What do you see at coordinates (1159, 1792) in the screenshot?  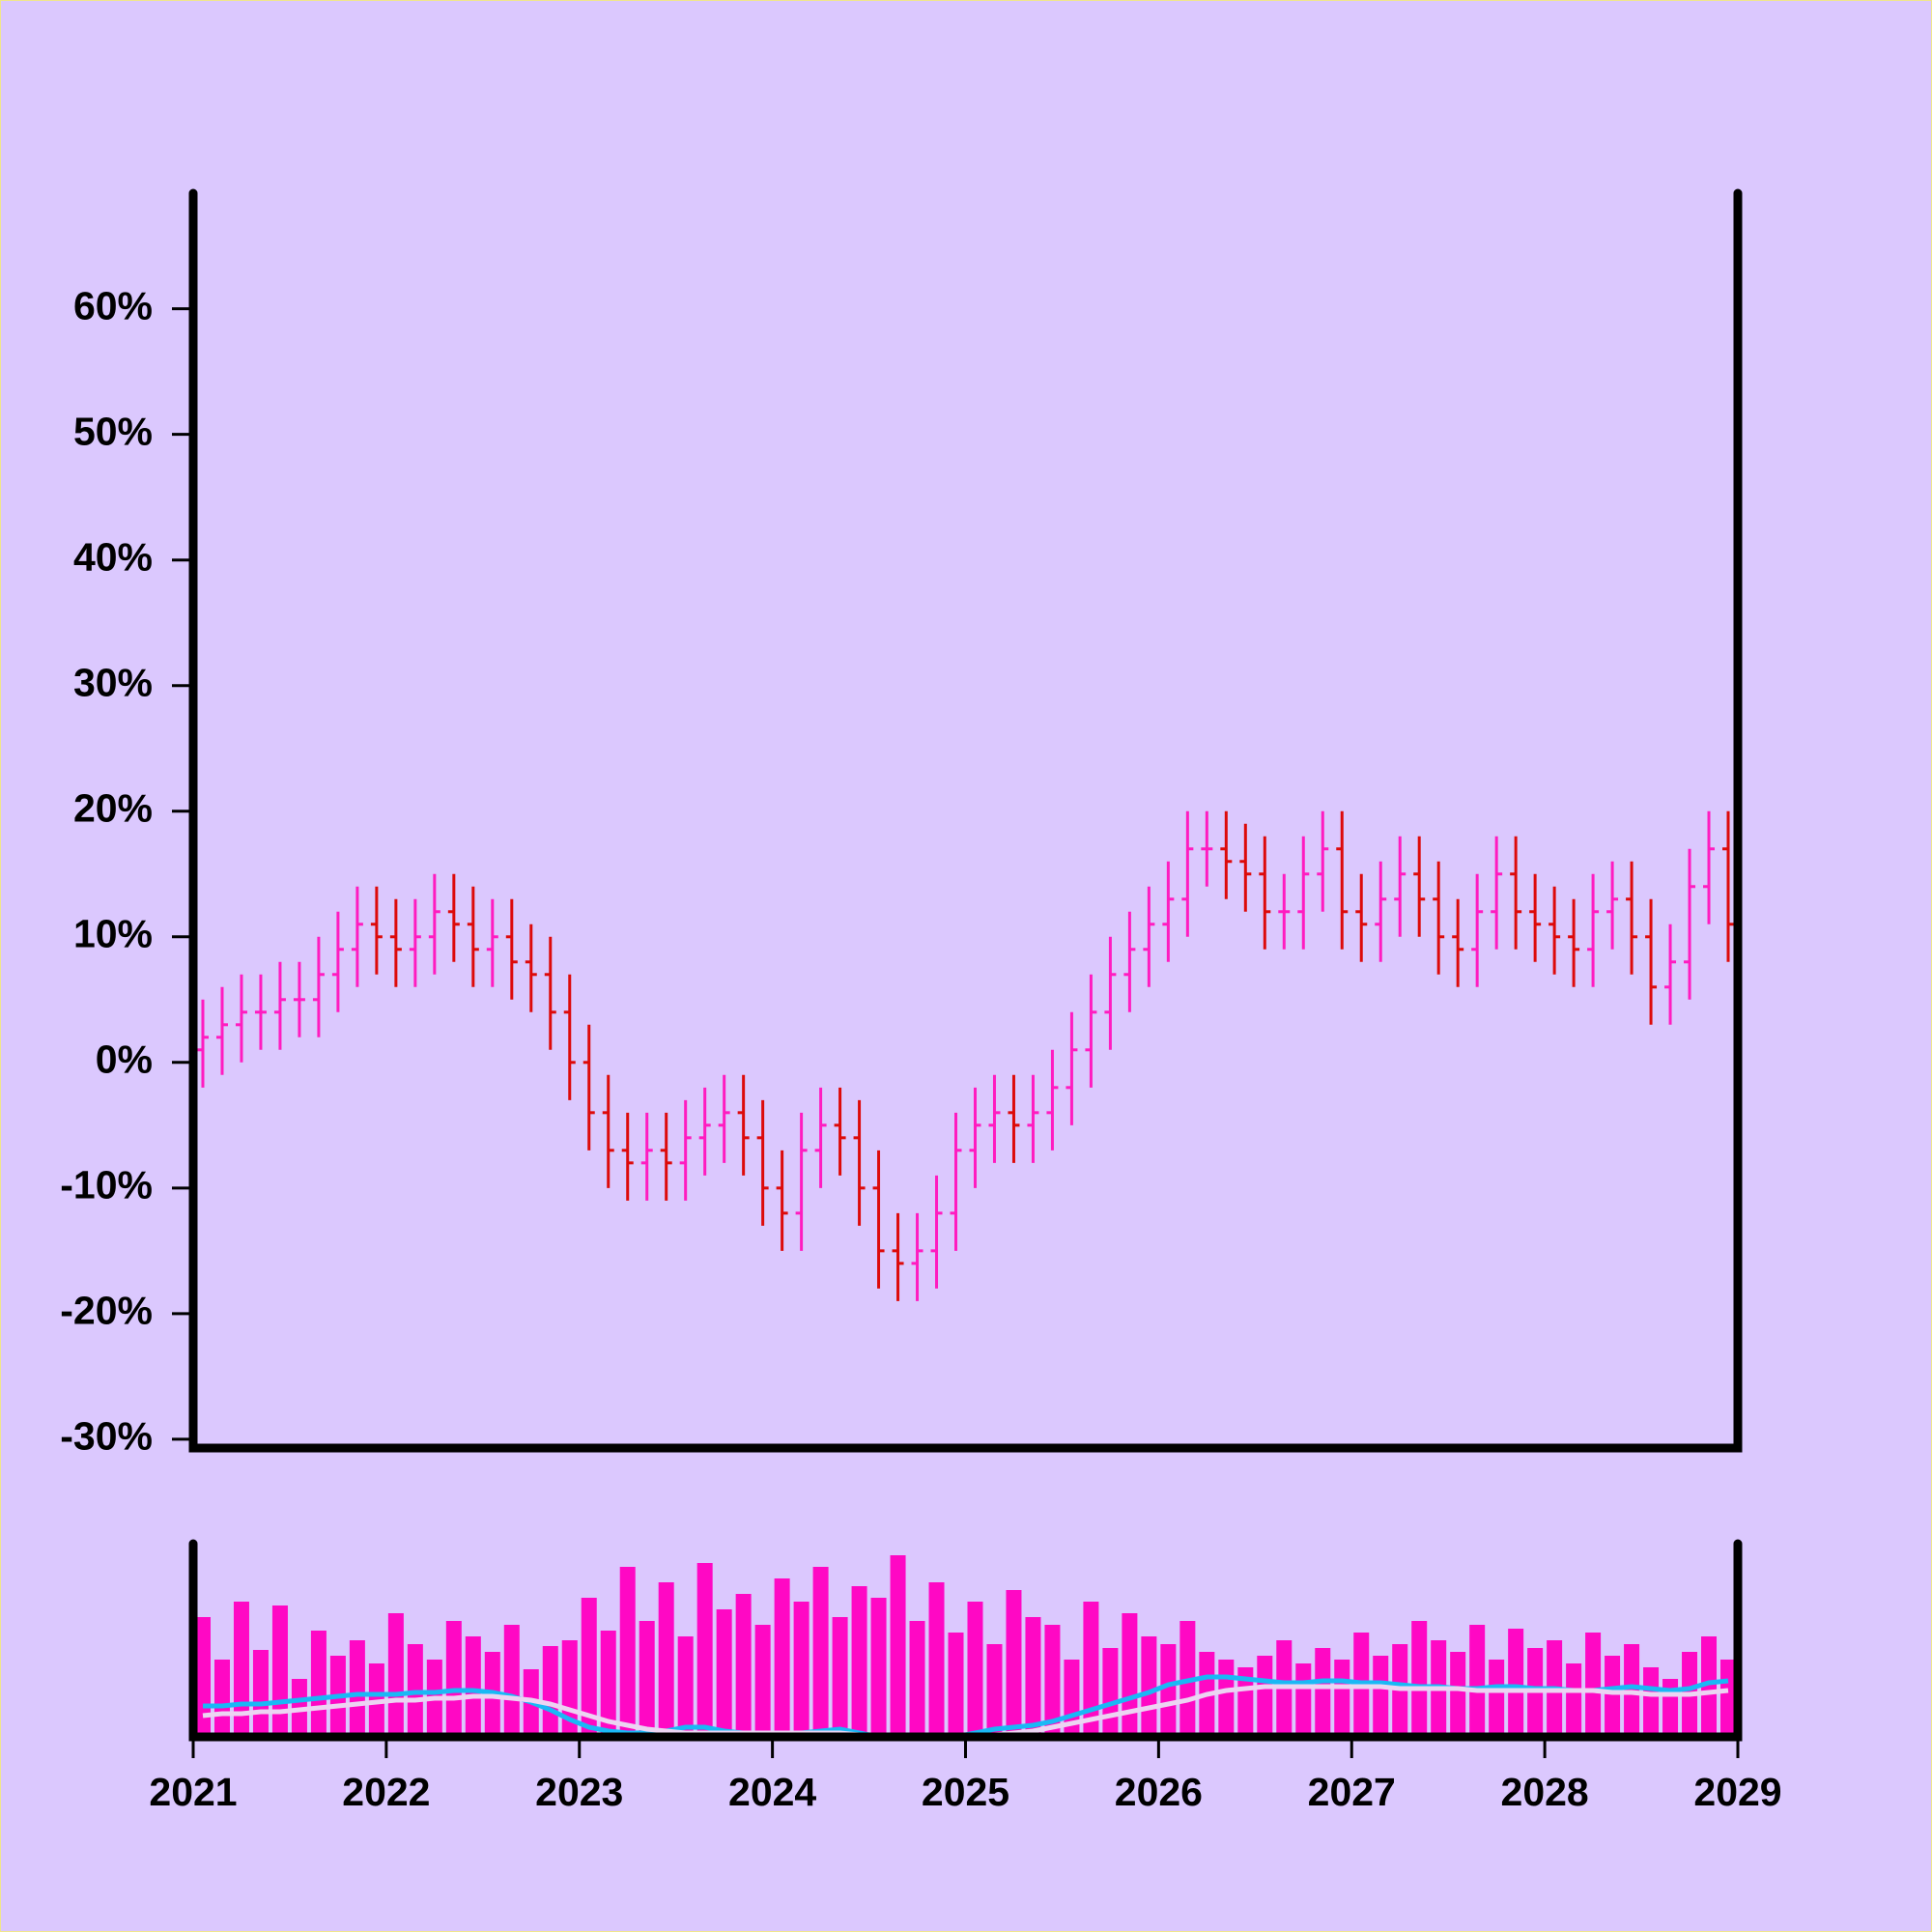 I see `x-tick-label: 2026` at bounding box center [1159, 1792].